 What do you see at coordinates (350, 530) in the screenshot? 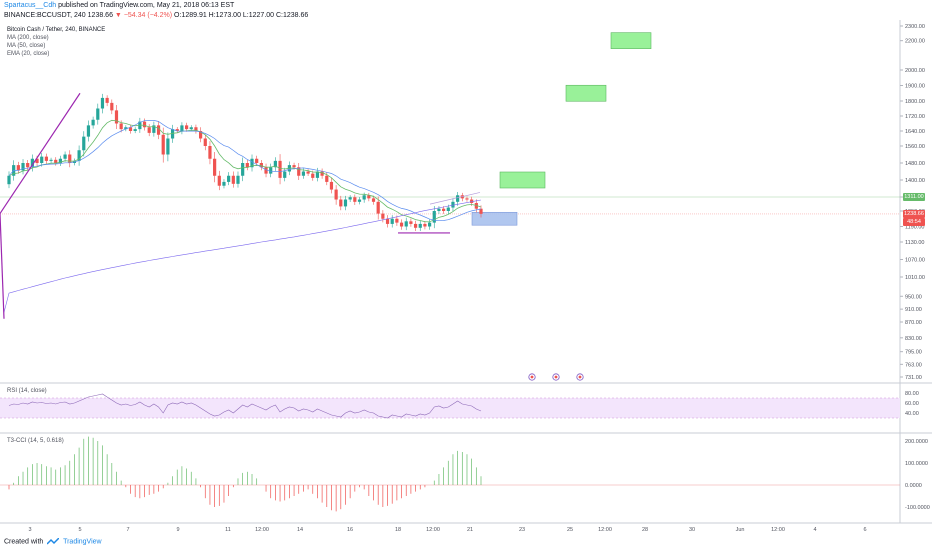
I see `time-tick-label-7: 16` at bounding box center [350, 530].